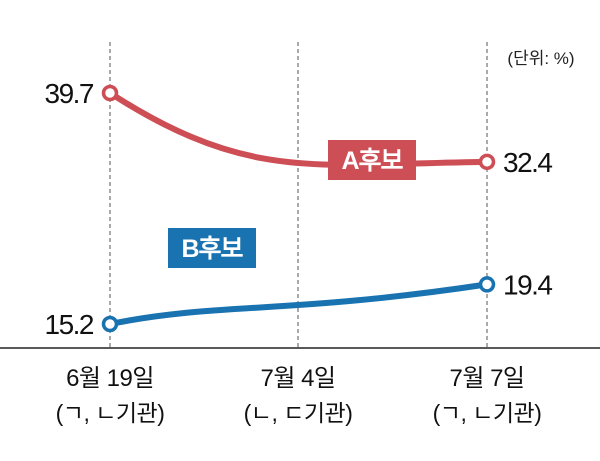 The height and width of the screenshot is (461, 600). I want to click on x-tick-label-2: 7월 4일, so click(297, 378).